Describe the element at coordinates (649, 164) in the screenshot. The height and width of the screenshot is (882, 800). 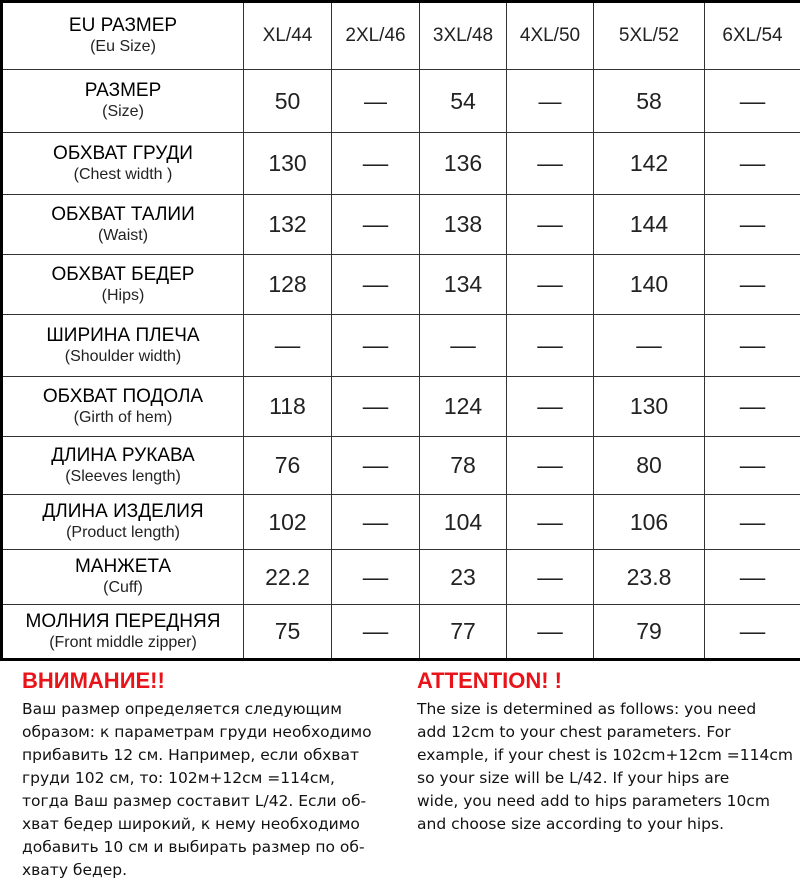
I see `cell: 142` at that location.